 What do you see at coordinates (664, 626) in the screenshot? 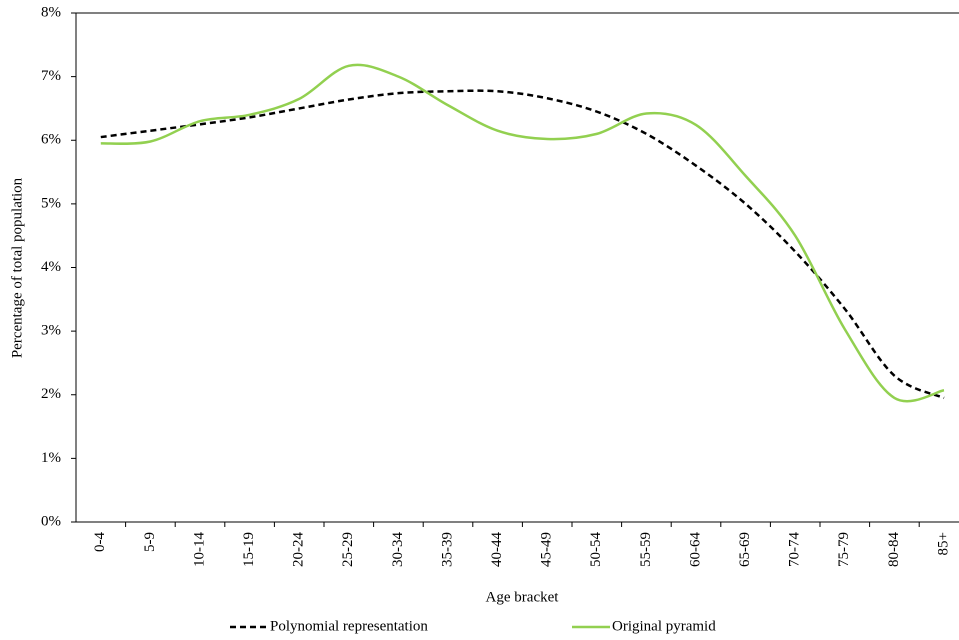
I see `legend-label: Original pyramid` at bounding box center [664, 626].